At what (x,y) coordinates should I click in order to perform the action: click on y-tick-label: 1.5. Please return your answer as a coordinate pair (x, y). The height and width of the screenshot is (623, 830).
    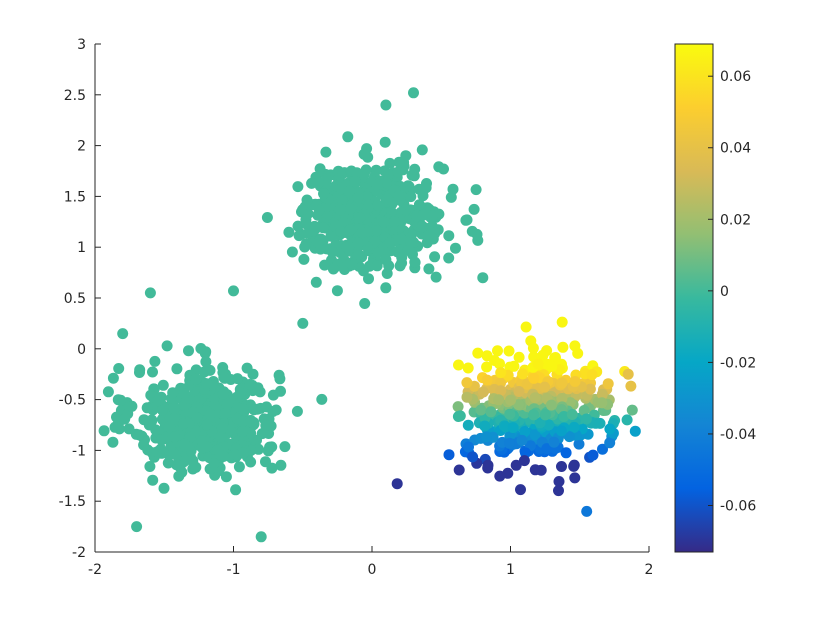
    Looking at the image, I should click on (75, 197).